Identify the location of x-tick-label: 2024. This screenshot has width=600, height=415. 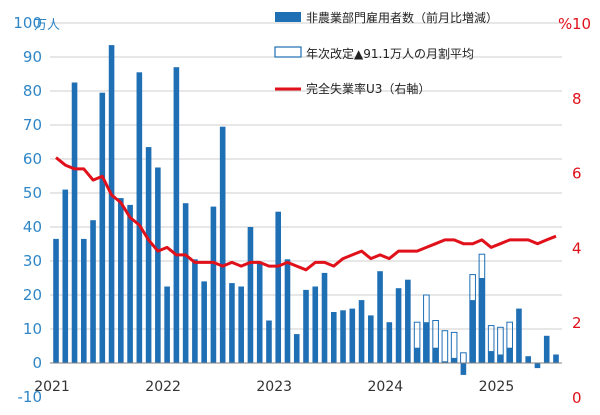
(386, 387).